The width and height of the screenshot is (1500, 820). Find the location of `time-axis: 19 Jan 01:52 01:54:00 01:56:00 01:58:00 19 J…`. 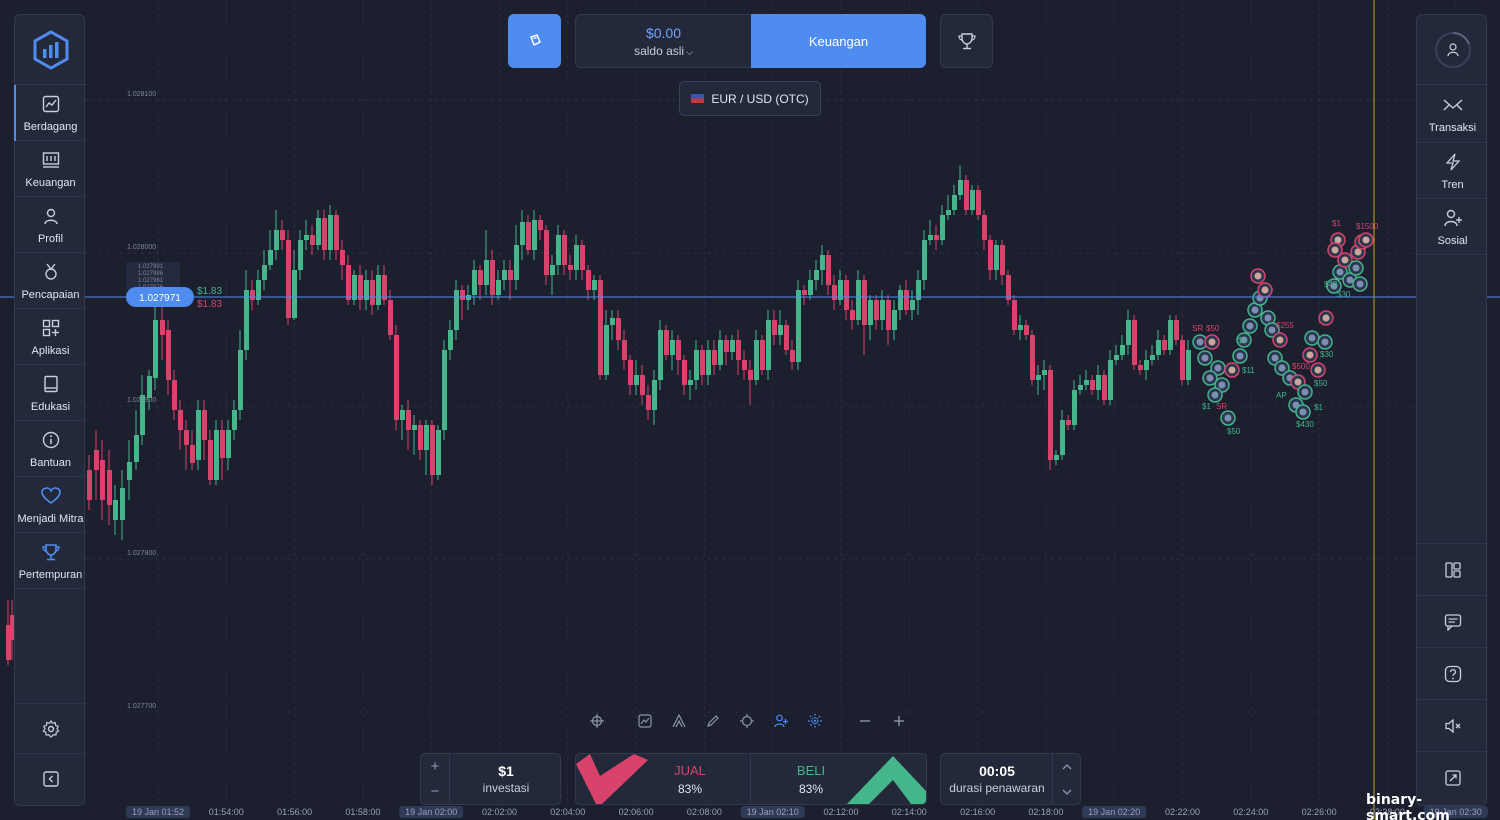

time-axis: 19 Jan 01:52 01:54:00 01:56:00 01:58:00 19 J… is located at coordinates (807, 812).